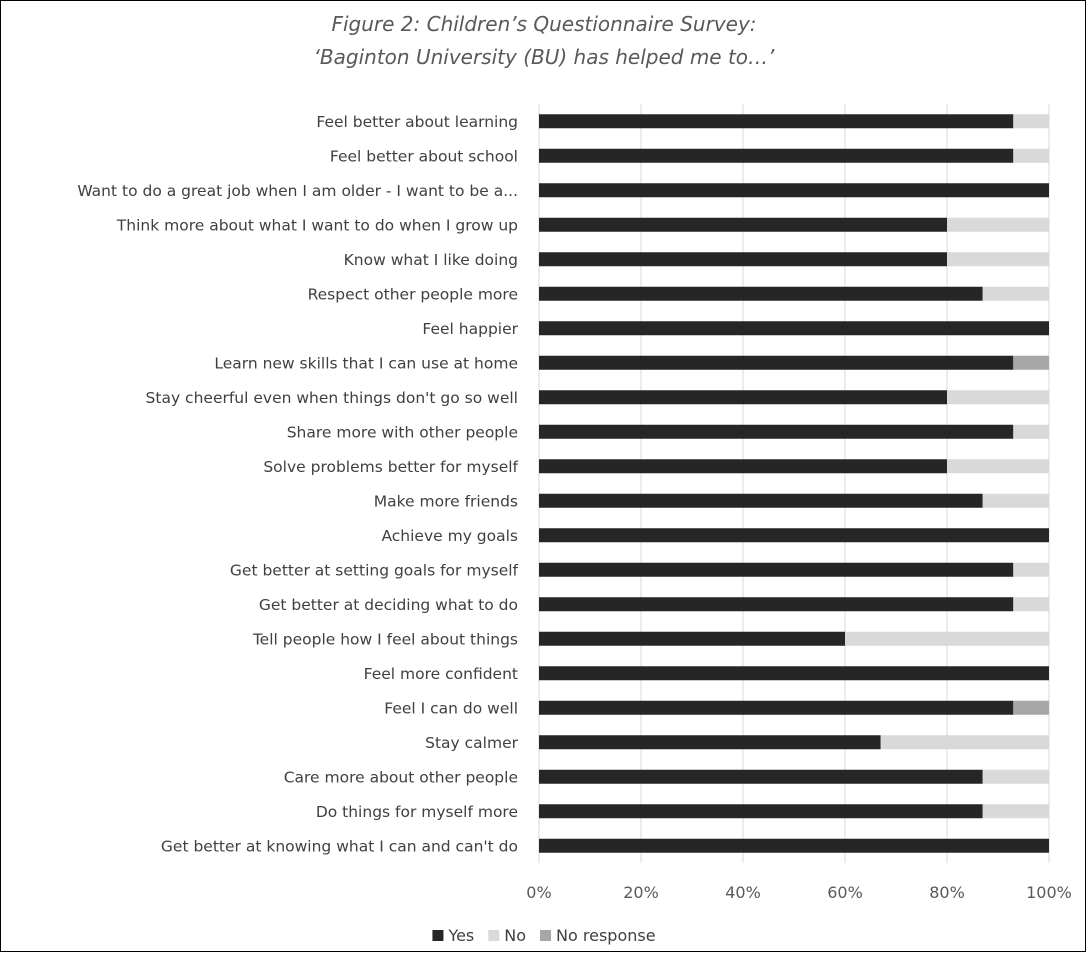 The image size is (1086, 953). Describe the element at coordinates (515, 935) in the screenshot. I see `legend-label: No` at that location.